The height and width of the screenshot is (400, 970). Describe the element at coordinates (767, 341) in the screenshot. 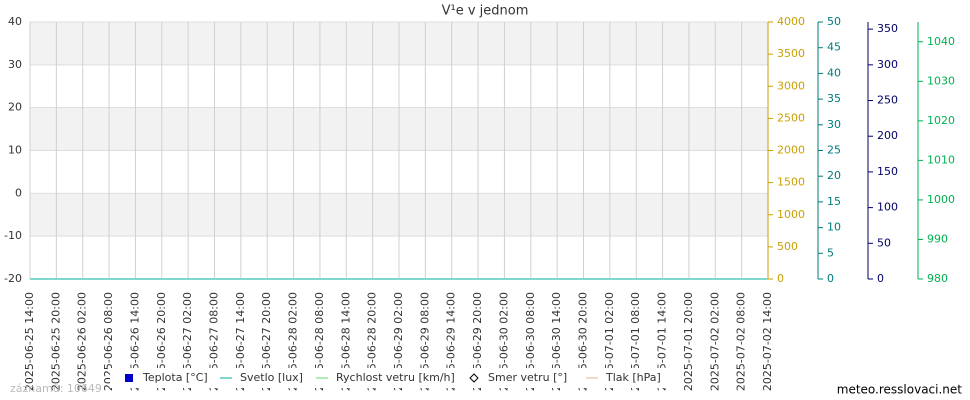

I see `x-tick-label: 2025-07-02 14:00` at that location.